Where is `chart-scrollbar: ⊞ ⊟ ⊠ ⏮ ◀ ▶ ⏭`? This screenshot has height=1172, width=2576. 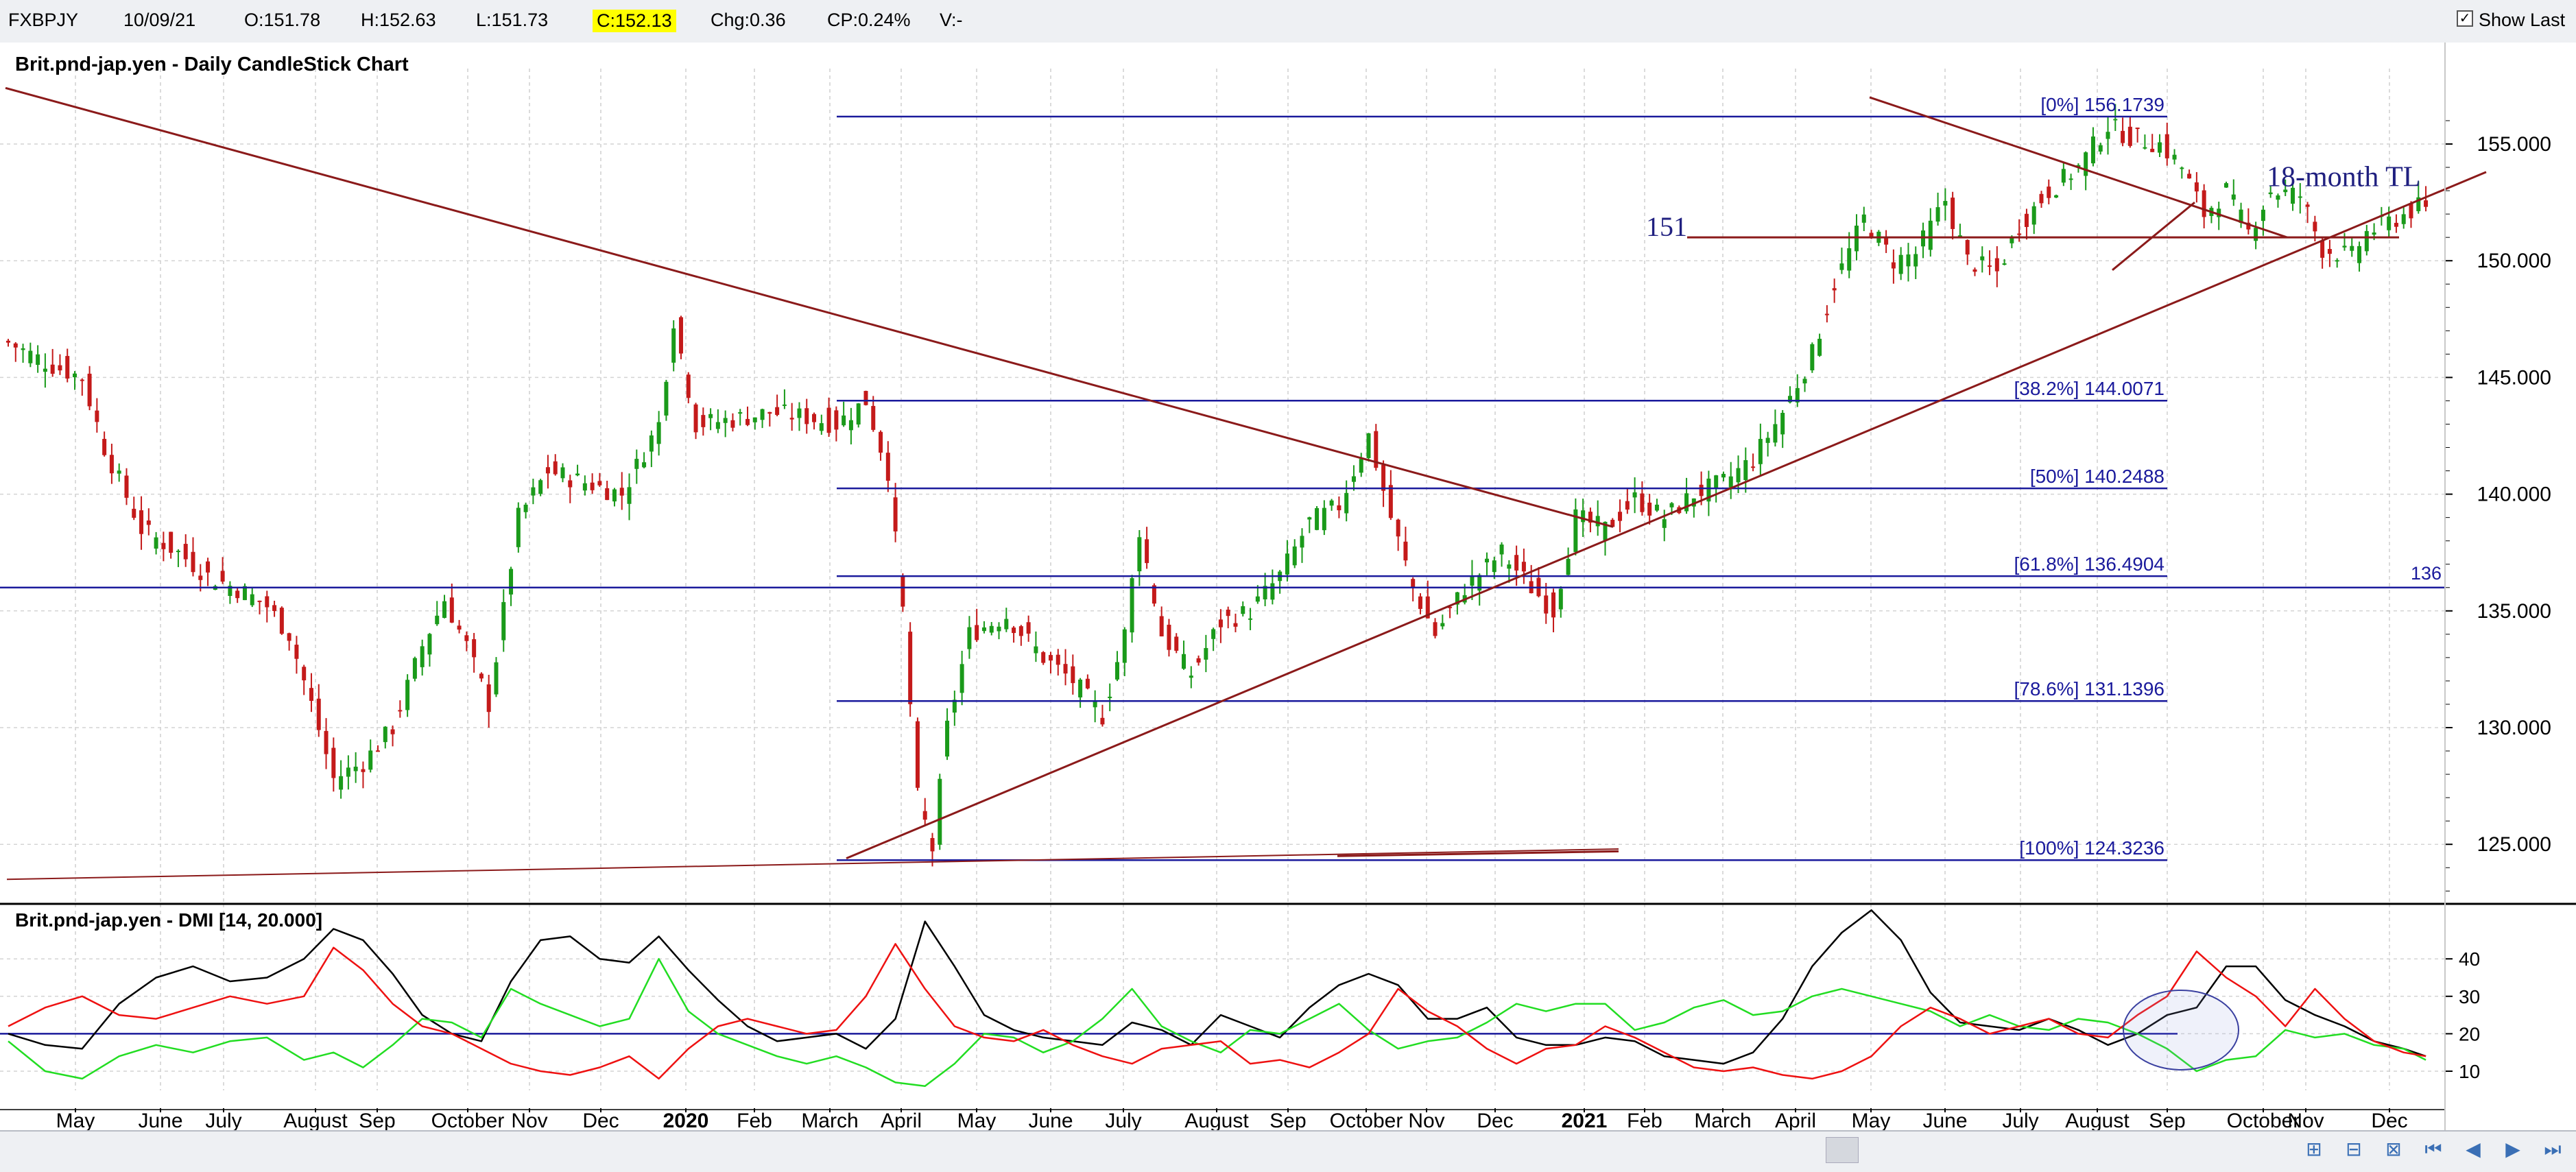
chart-scrollbar: ⊞ ⊟ ⊠ ⏮ ◀ ▶ ⏭ is located at coordinates (1288, 1151).